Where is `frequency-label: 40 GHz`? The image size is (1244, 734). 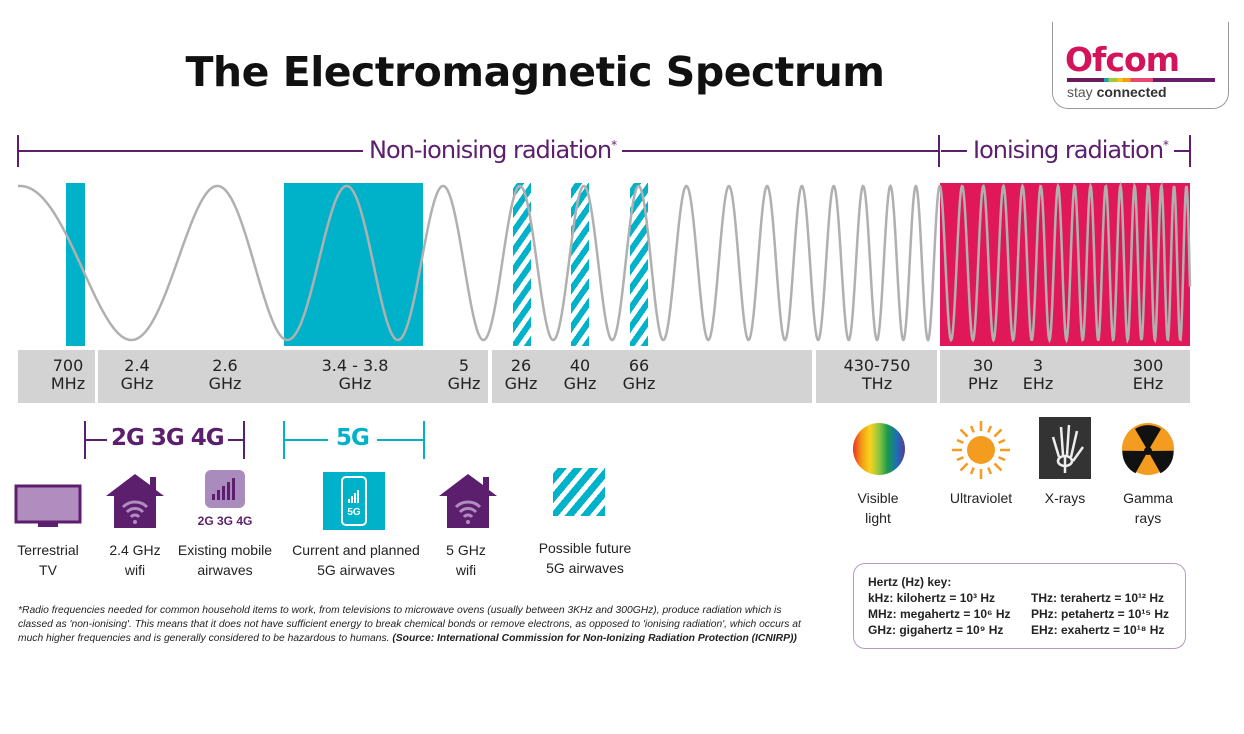 frequency-label: 40 GHz is located at coordinates (580, 375).